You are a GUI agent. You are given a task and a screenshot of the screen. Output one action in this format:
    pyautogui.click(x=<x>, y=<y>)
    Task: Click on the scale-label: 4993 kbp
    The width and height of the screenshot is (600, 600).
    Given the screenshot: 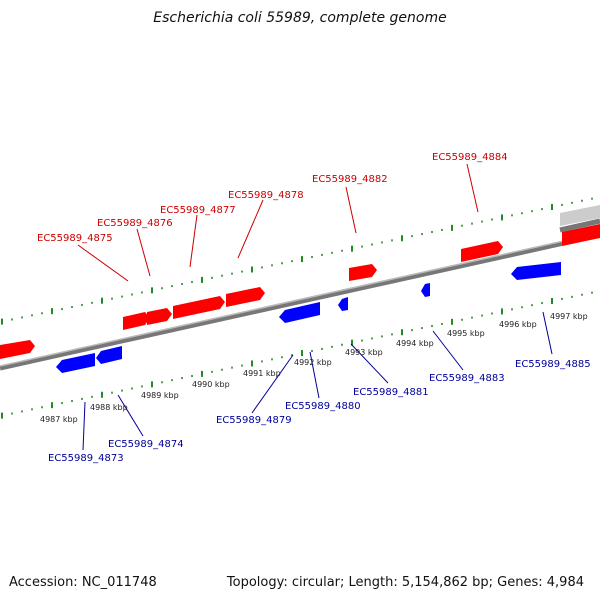 What is the action you would take?
    pyautogui.click(x=364, y=352)
    